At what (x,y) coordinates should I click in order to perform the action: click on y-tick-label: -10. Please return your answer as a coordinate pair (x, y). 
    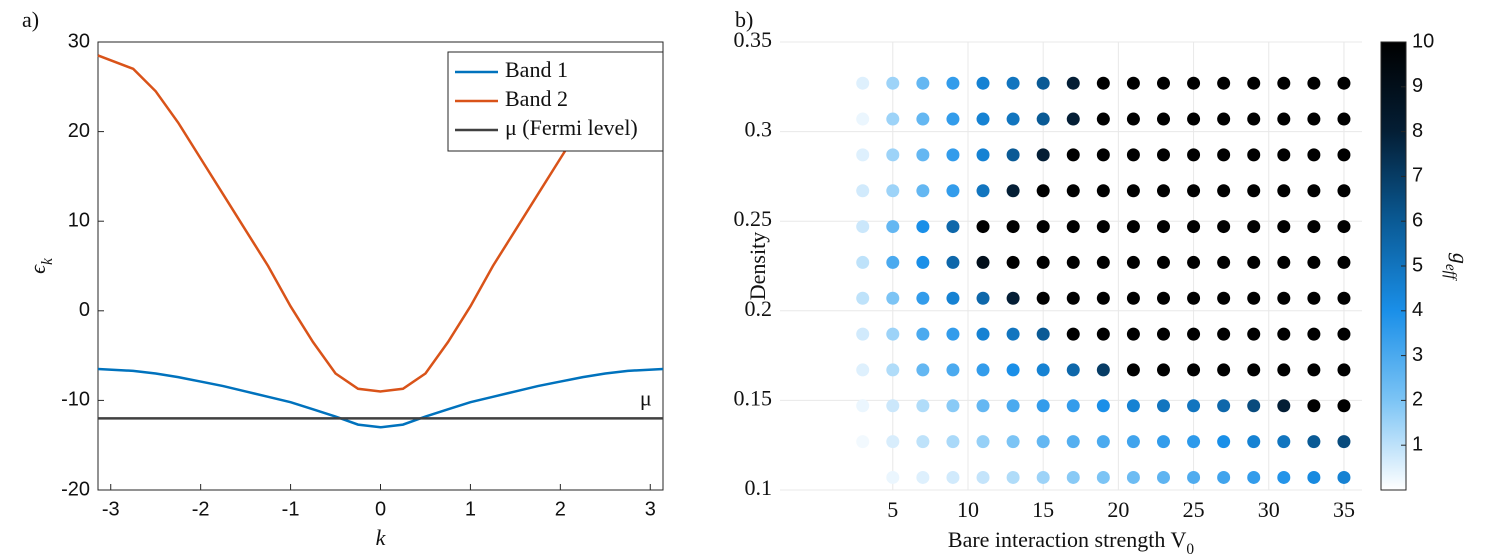
    Looking at the image, I should click on (75, 400).